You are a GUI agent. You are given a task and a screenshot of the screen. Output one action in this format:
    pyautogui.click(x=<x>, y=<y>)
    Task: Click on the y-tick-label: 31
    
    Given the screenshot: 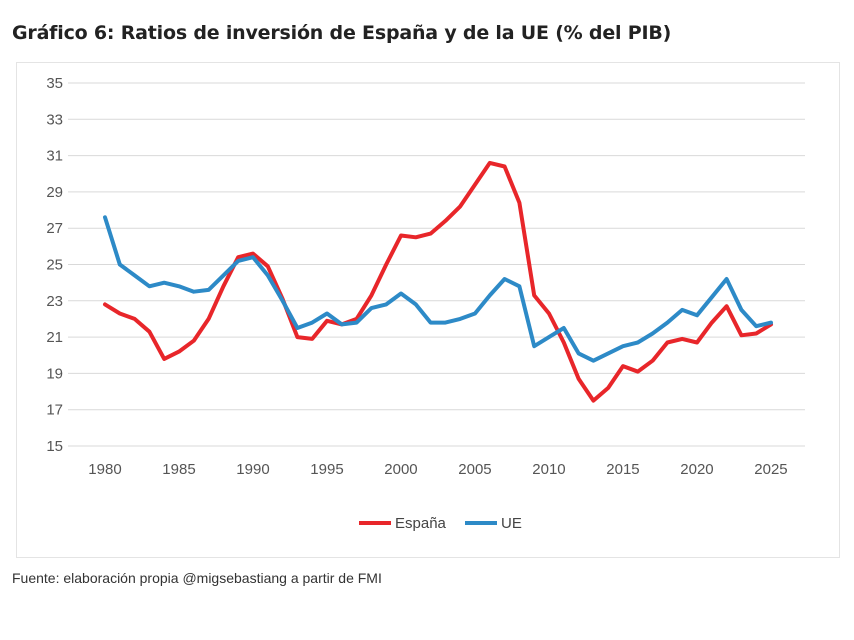 What is the action you would take?
    pyautogui.click(x=54, y=156)
    